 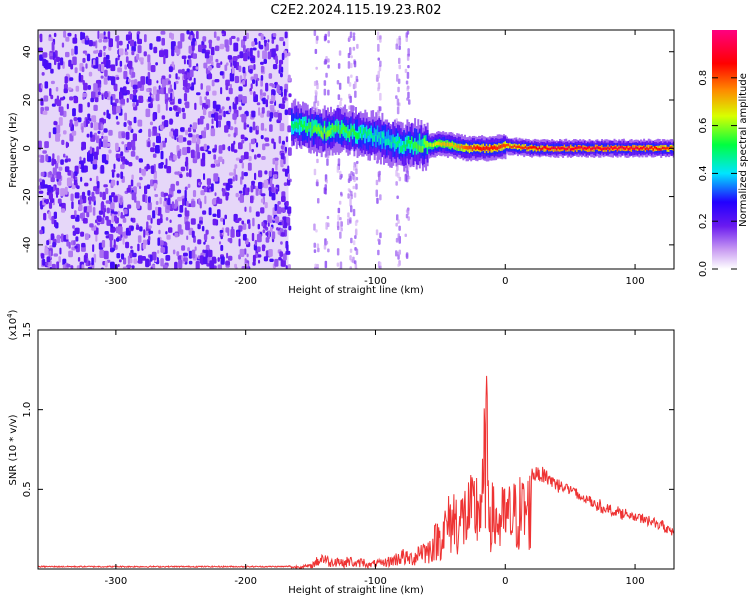 What do you see at coordinates (116, 281) in the screenshot?
I see `top-x-tick-label: -300` at bounding box center [116, 281].